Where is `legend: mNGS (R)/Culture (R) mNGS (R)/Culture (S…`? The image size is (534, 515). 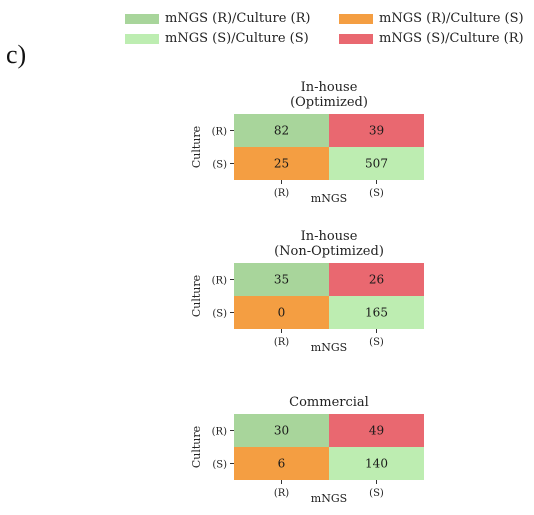
legend: mNGS (R)/Culture (R) mNGS (R)/Culture (S… is located at coordinates (329, 31).